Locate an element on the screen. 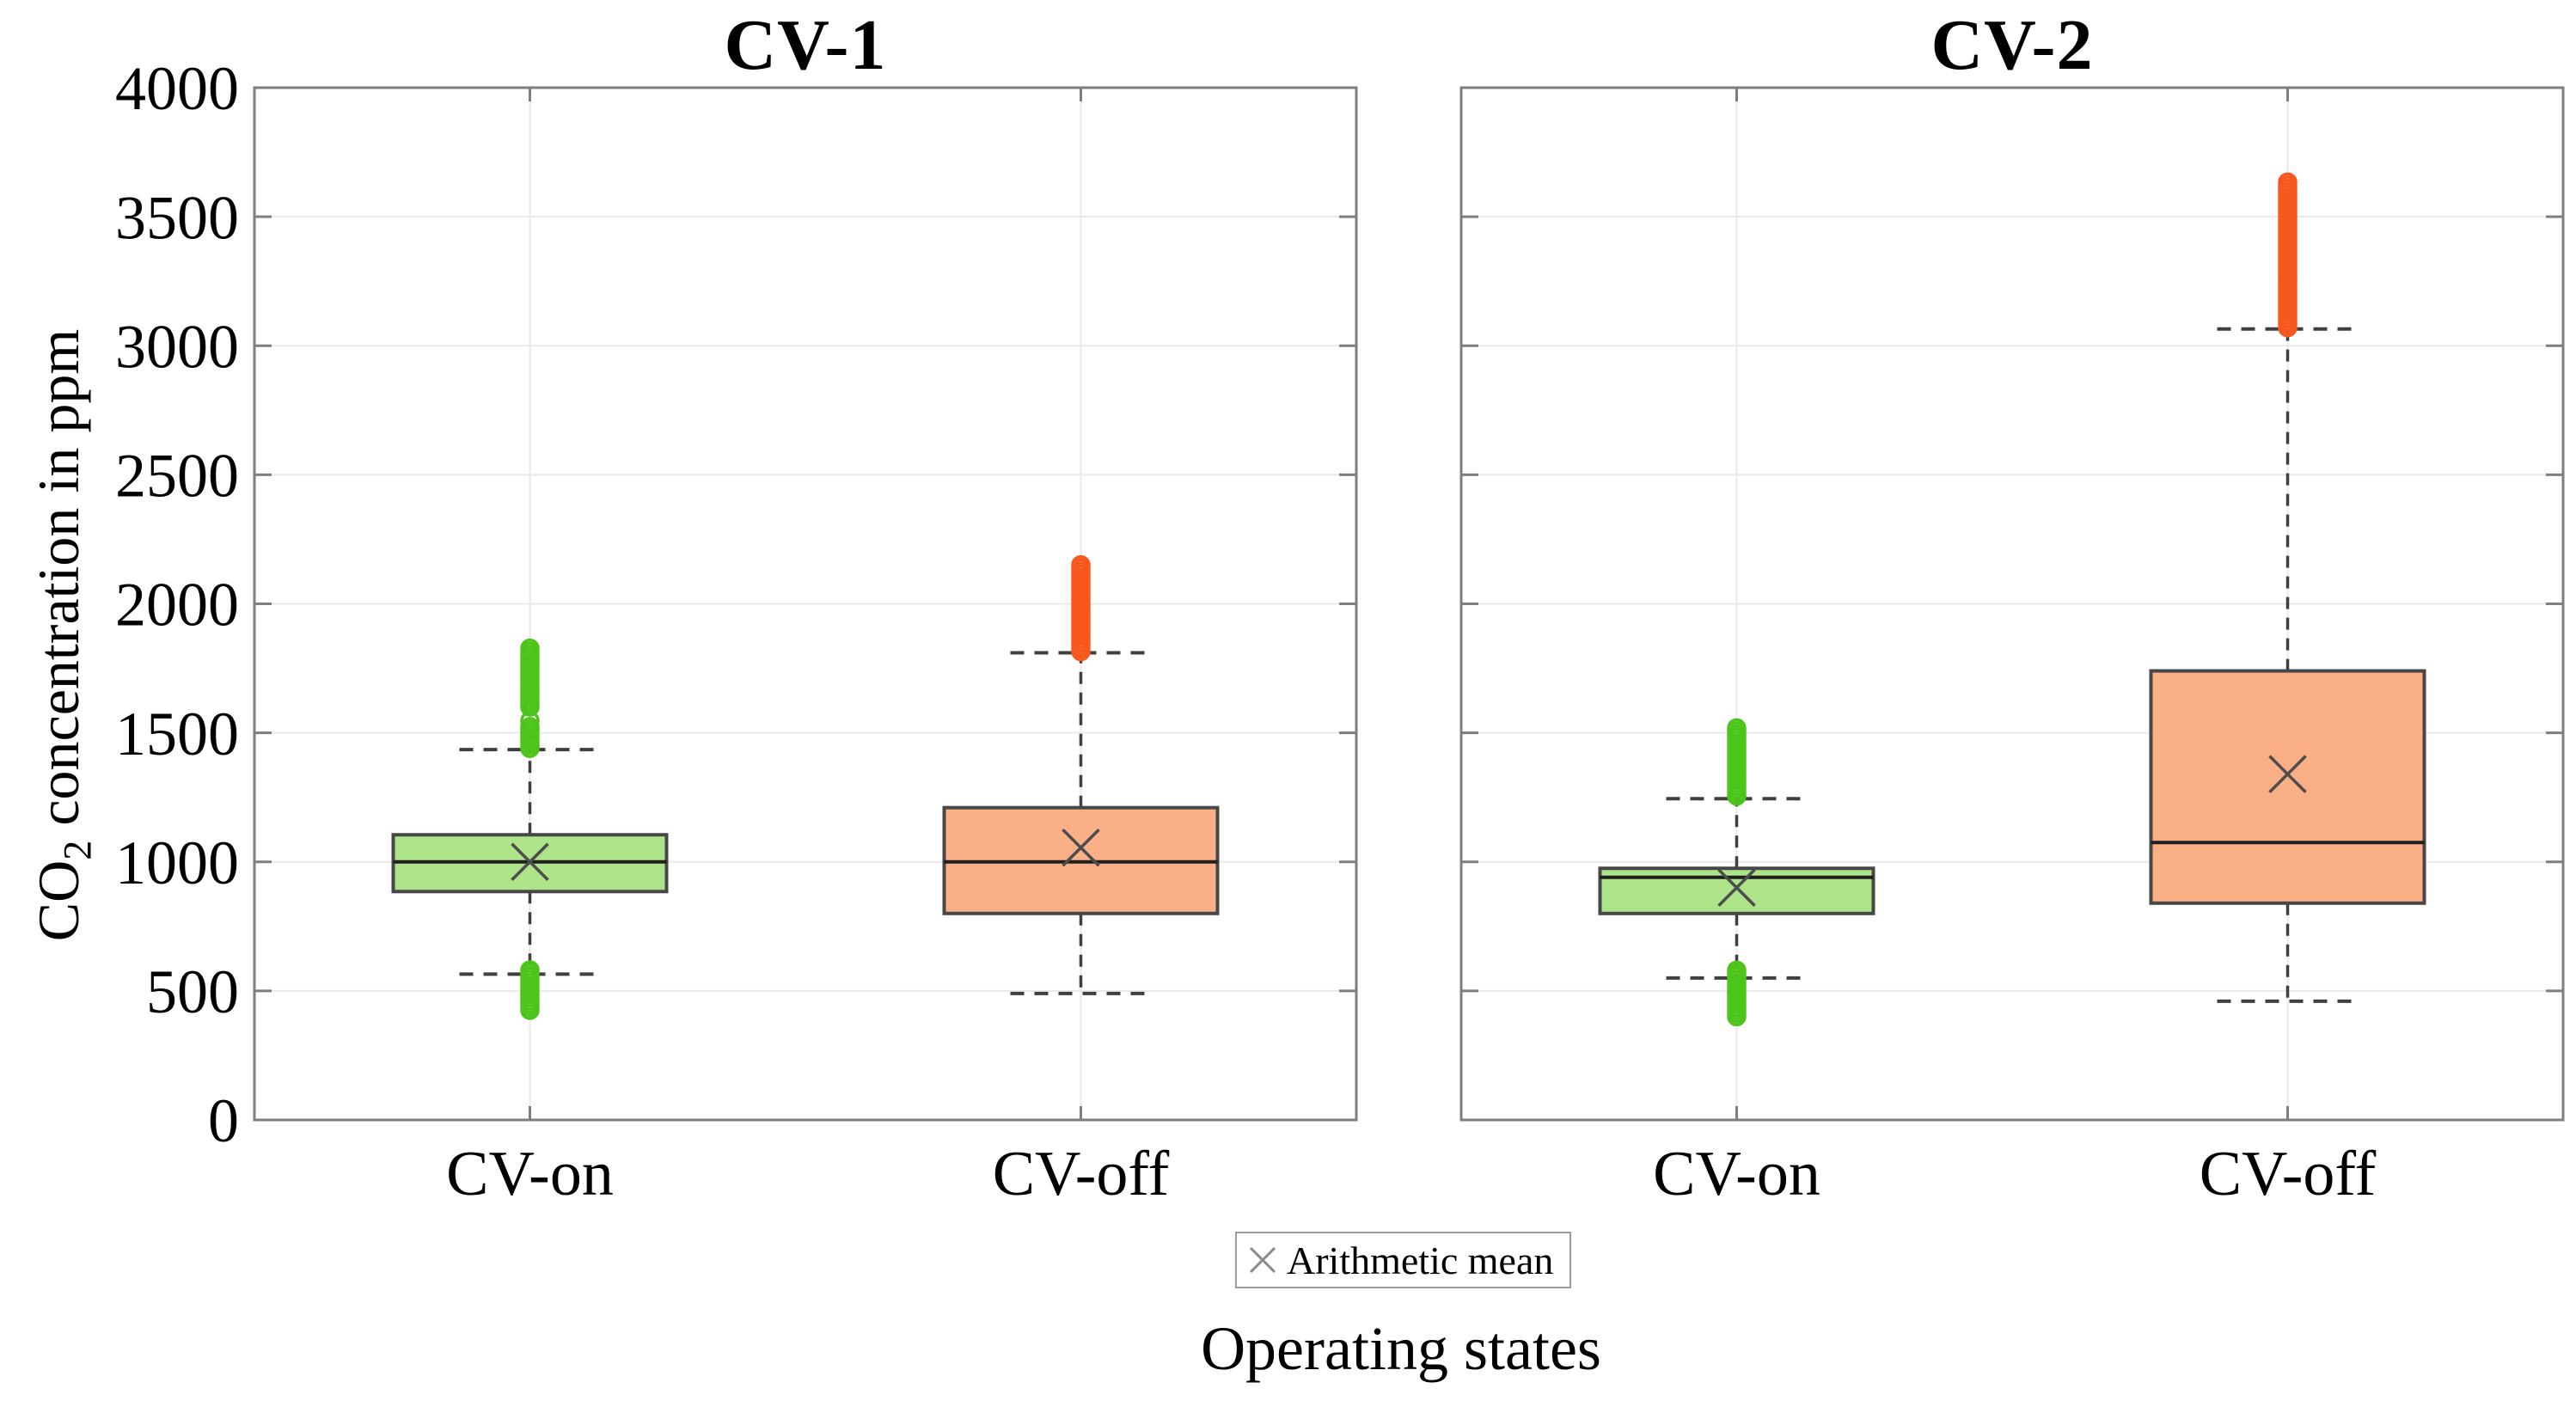 The image size is (2576, 1407). y-axis-label-prefix: CO is located at coordinates (58, 900).